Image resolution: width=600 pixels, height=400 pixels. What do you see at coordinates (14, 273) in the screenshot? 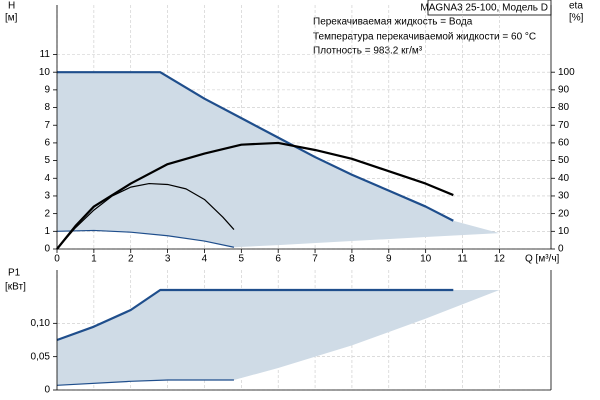
I see `y-axis-label: P1` at bounding box center [14, 273].